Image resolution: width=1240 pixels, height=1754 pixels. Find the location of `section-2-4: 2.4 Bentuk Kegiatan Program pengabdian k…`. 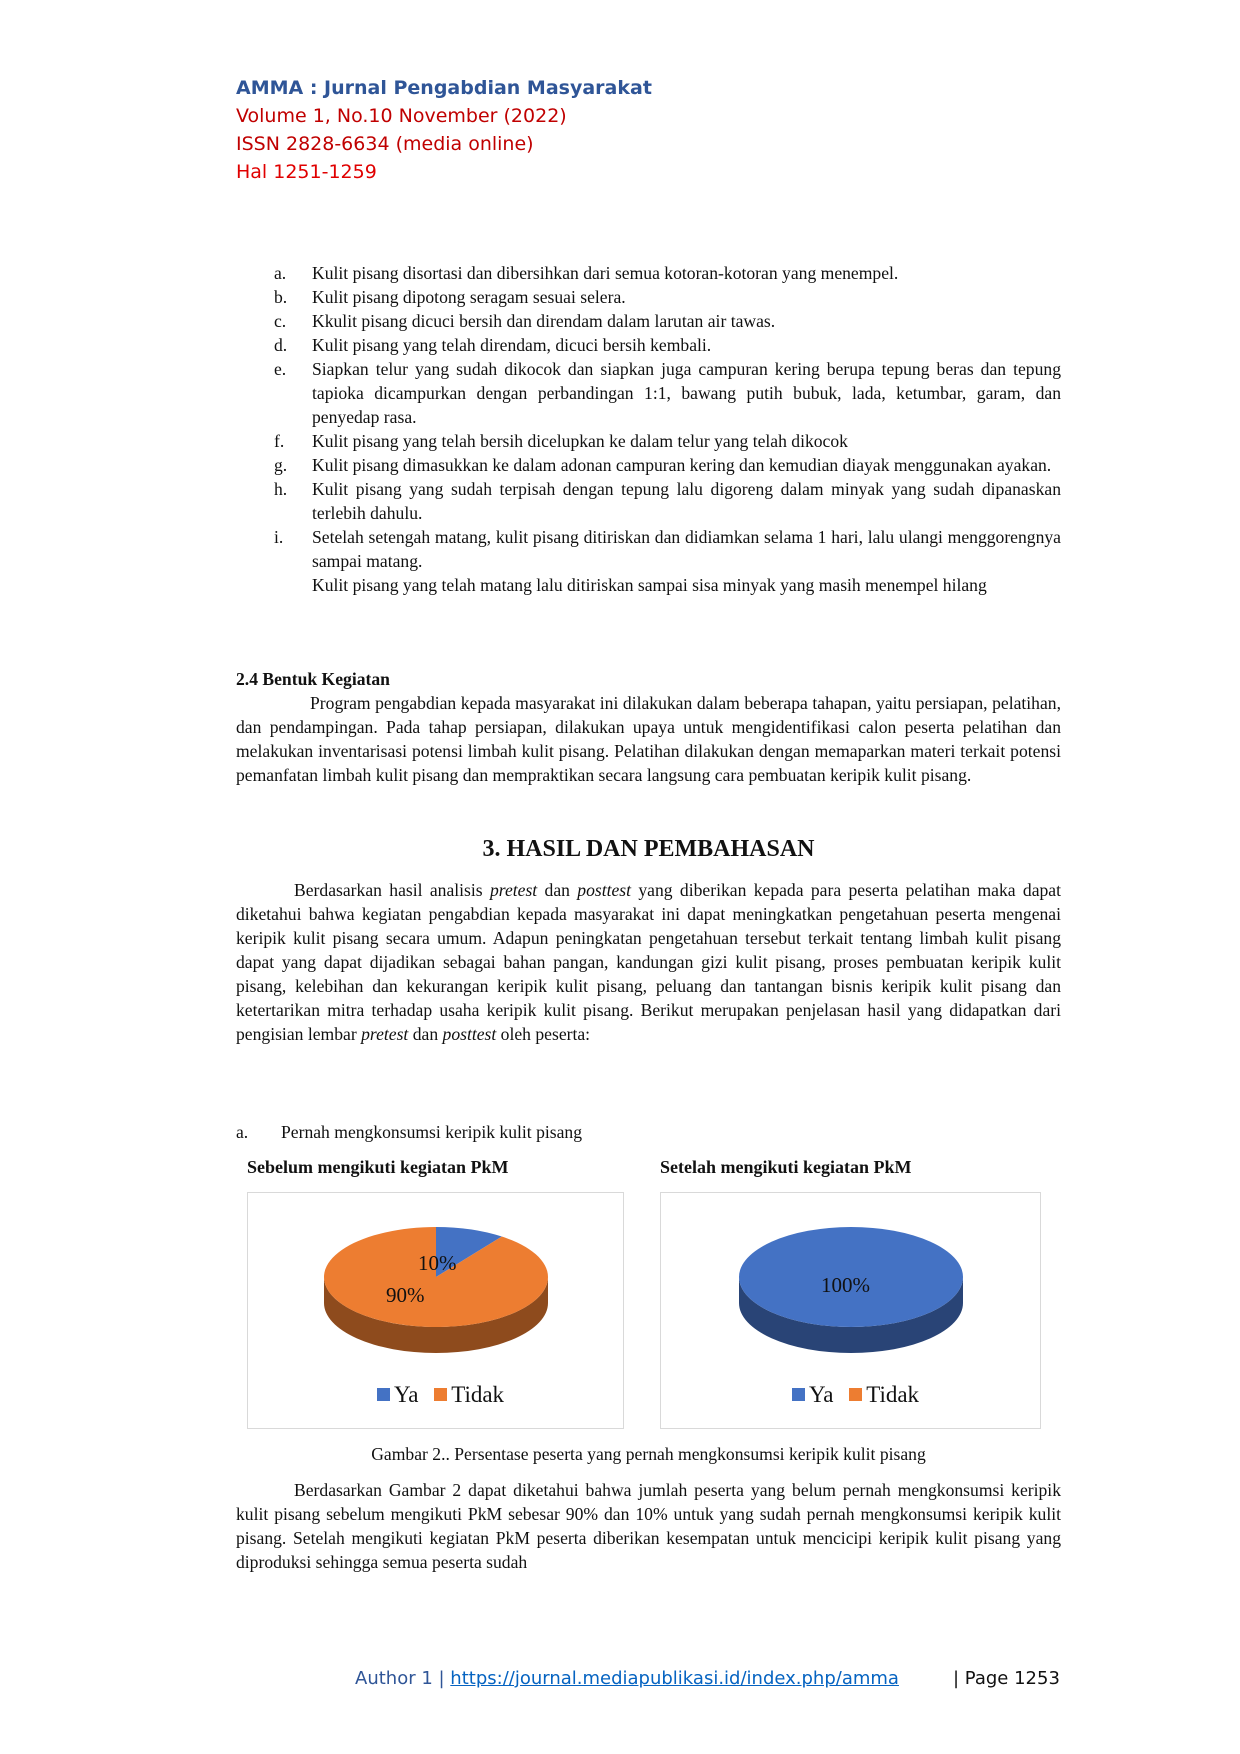

section-2-4: 2.4 Bentuk Kegiatan Program pengabdian k… is located at coordinates (648, 727).